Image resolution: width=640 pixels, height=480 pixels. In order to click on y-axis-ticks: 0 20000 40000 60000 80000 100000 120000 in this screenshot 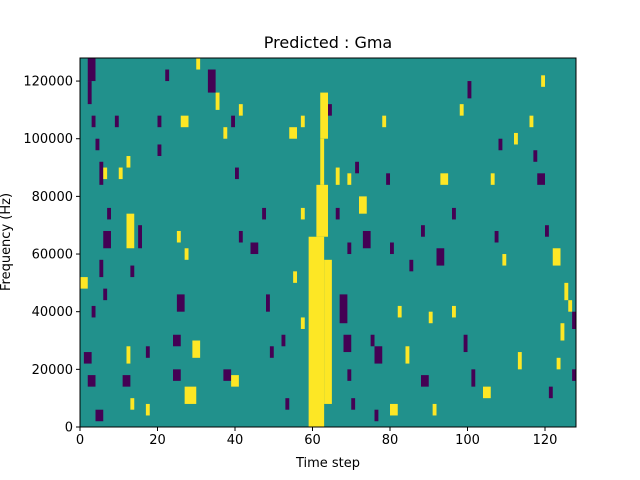, I will do `click(51, 255)`.